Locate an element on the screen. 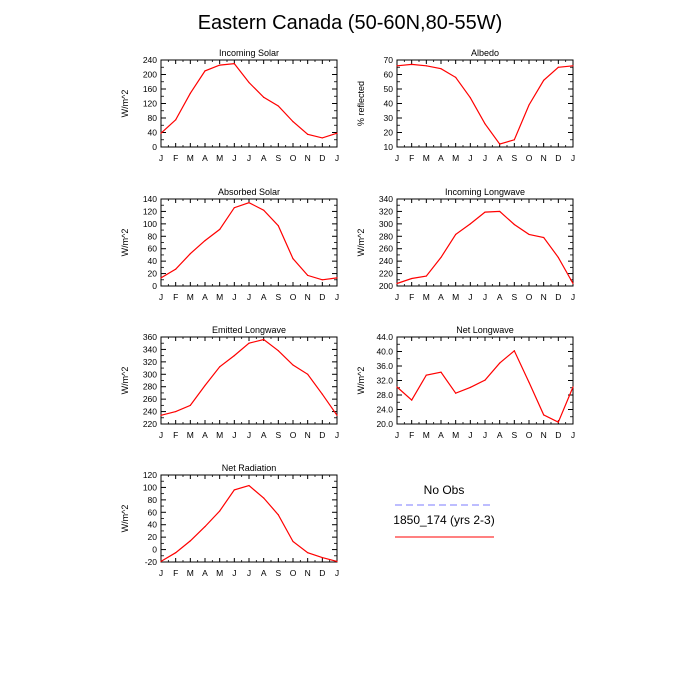 The height and width of the screenshot is (700, 700). y-tick-label: 40.0 is located at coordinates (384, 352).